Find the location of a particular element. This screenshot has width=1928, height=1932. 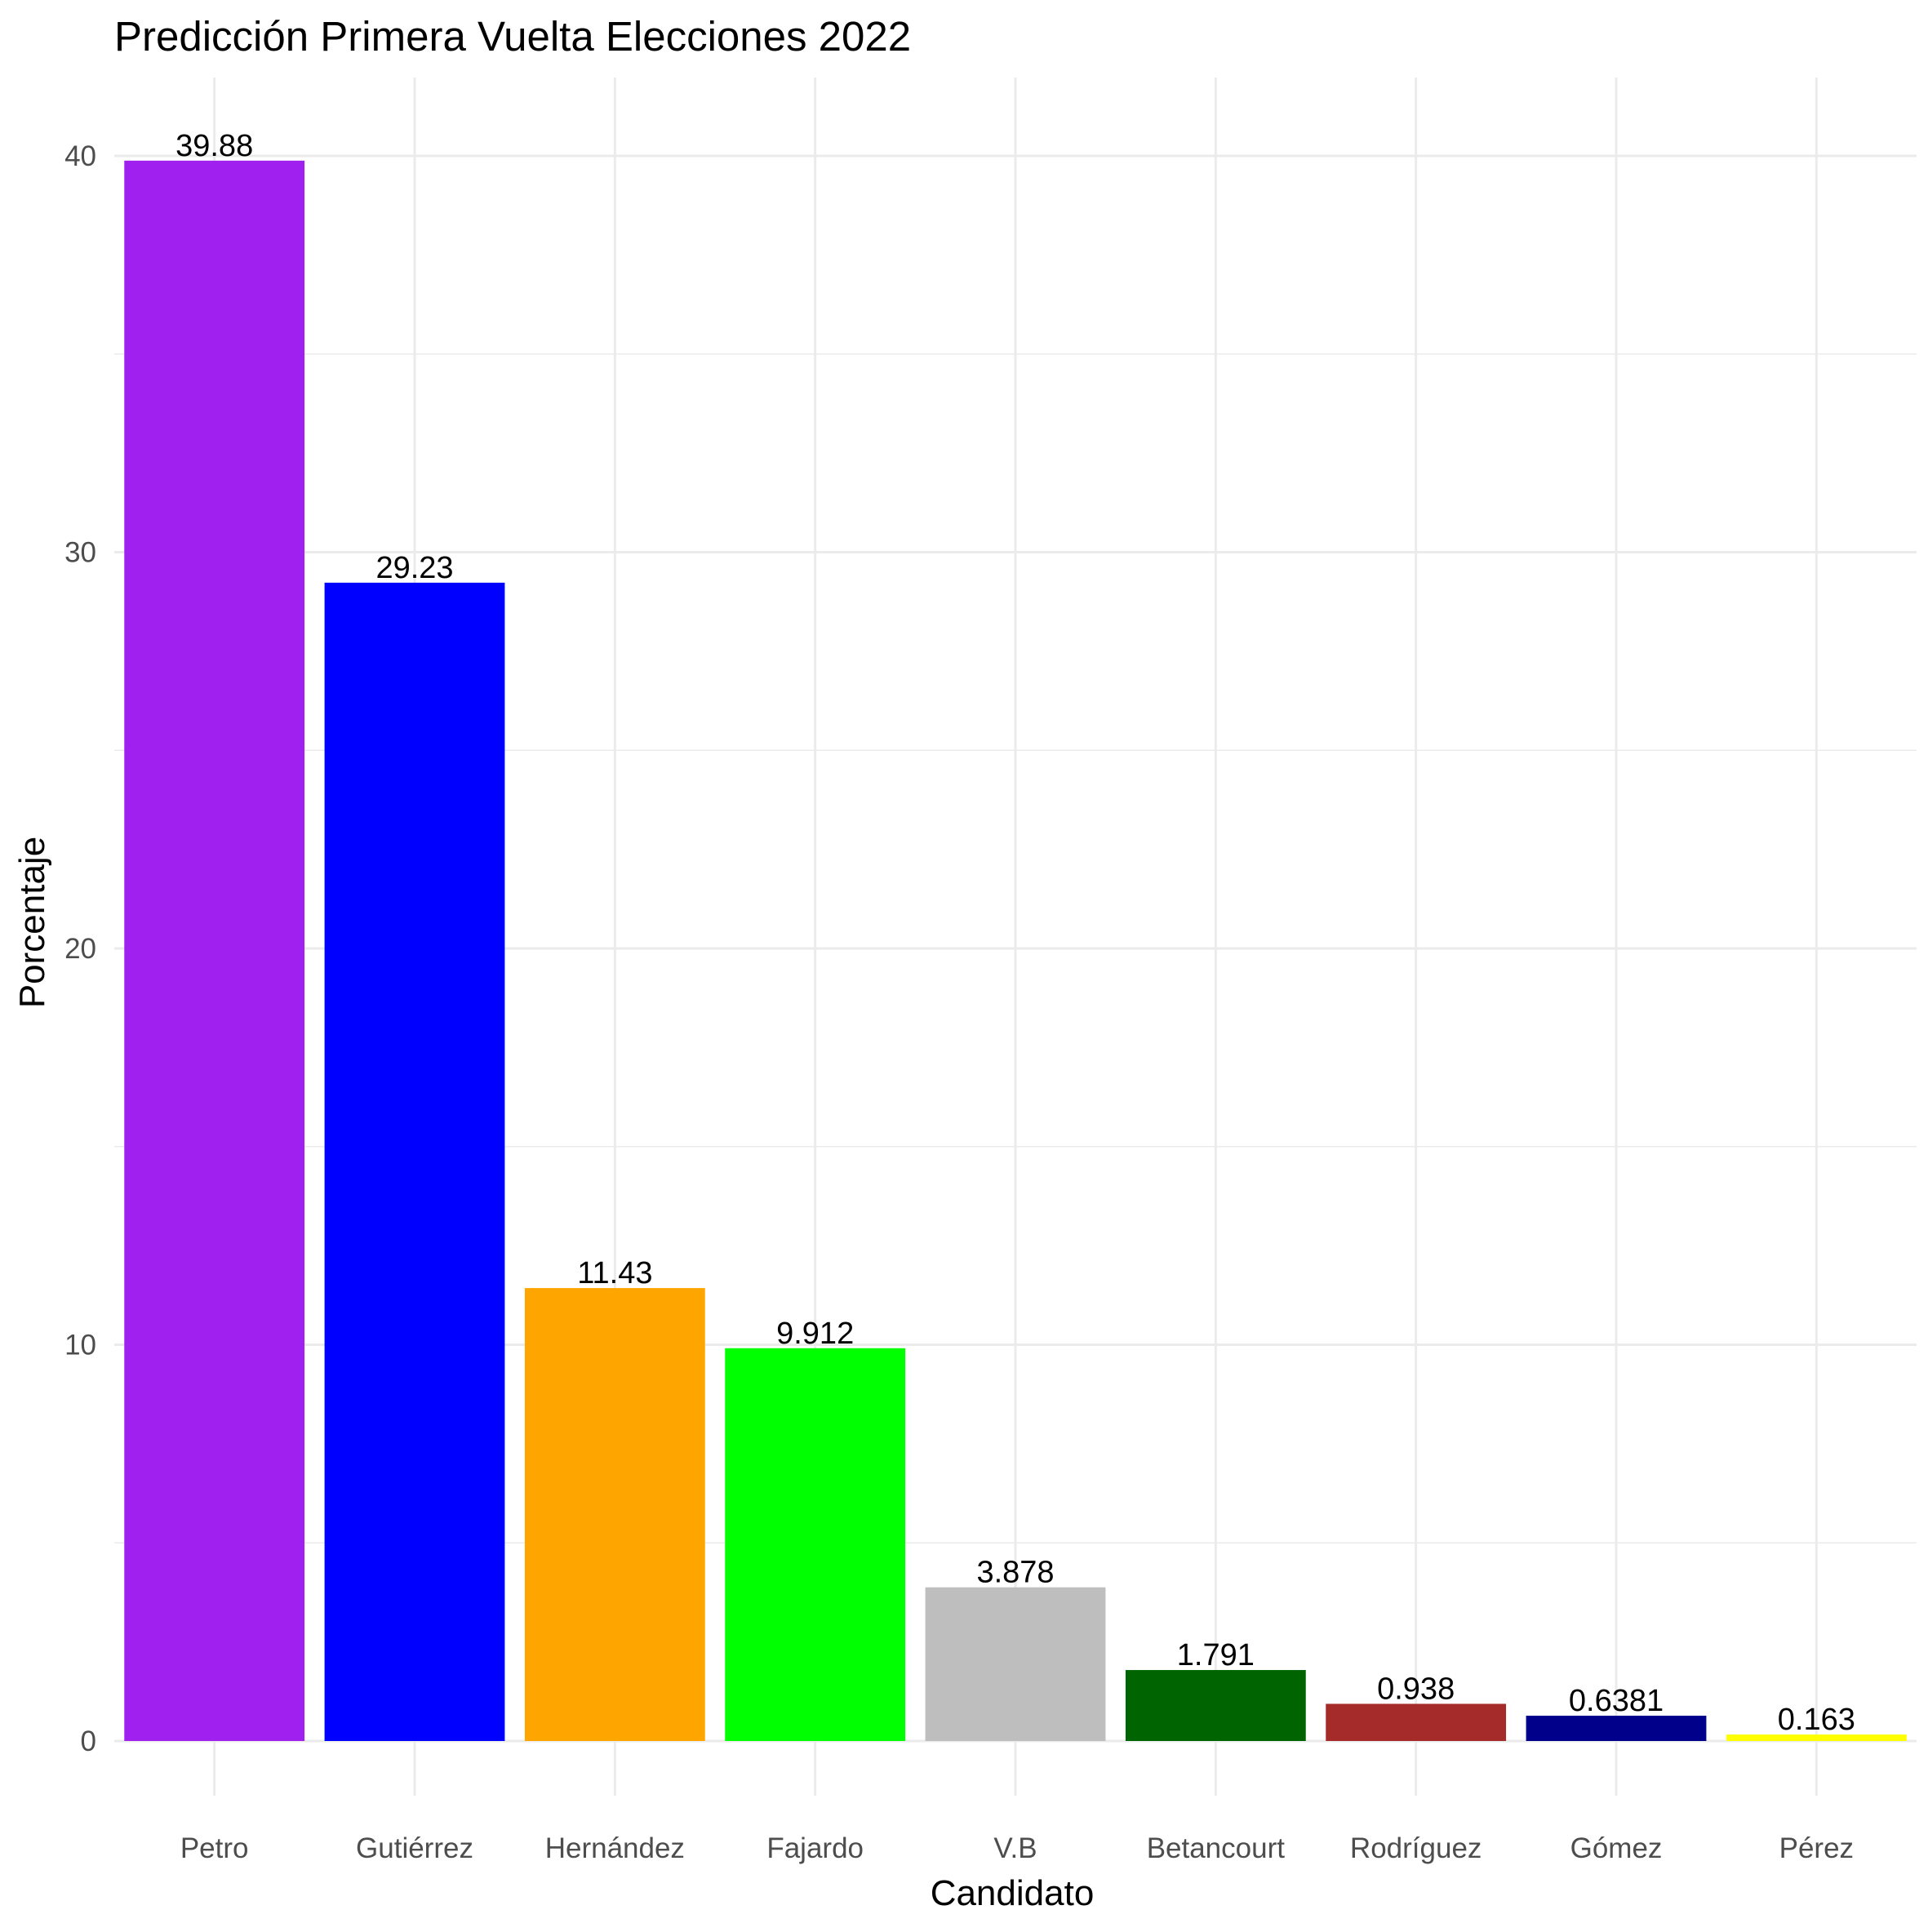

x-tick-label: V.B is located at coordinates (1015, 1848).